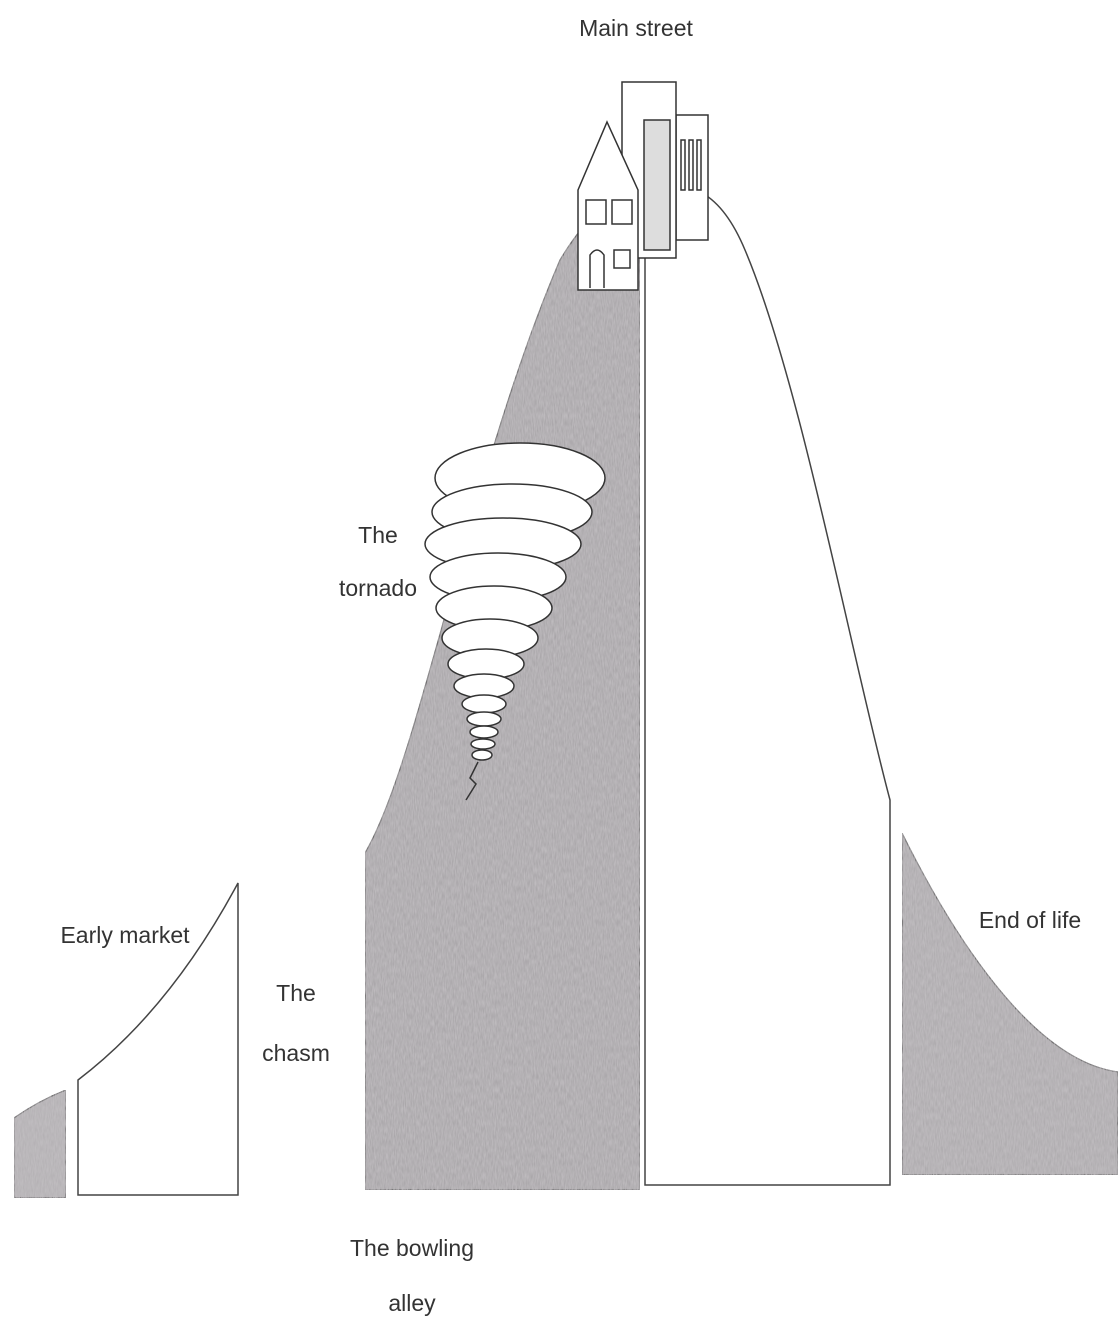 This screenshot has width=1118, height=1327. What do you see at coordinates (412, 1303) in the screenshot?
I see `bowling-alley-label: alley` at bounding box center [412, 1303].